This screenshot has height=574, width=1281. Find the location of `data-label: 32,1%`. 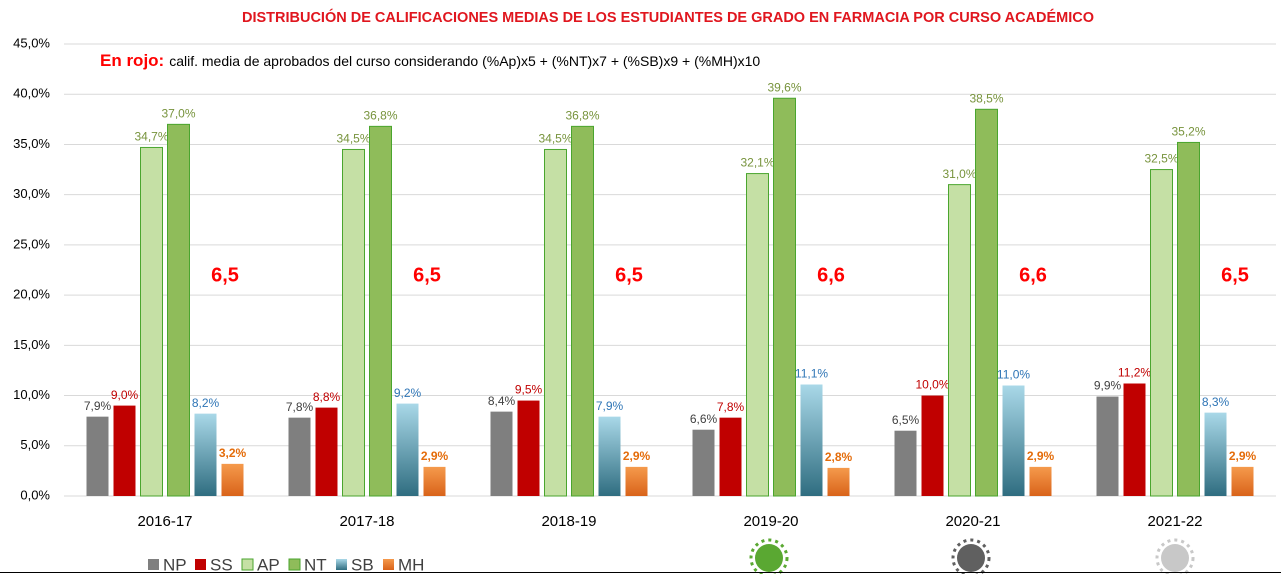

data-label: 32,1% is located at coordinates (757, 163).